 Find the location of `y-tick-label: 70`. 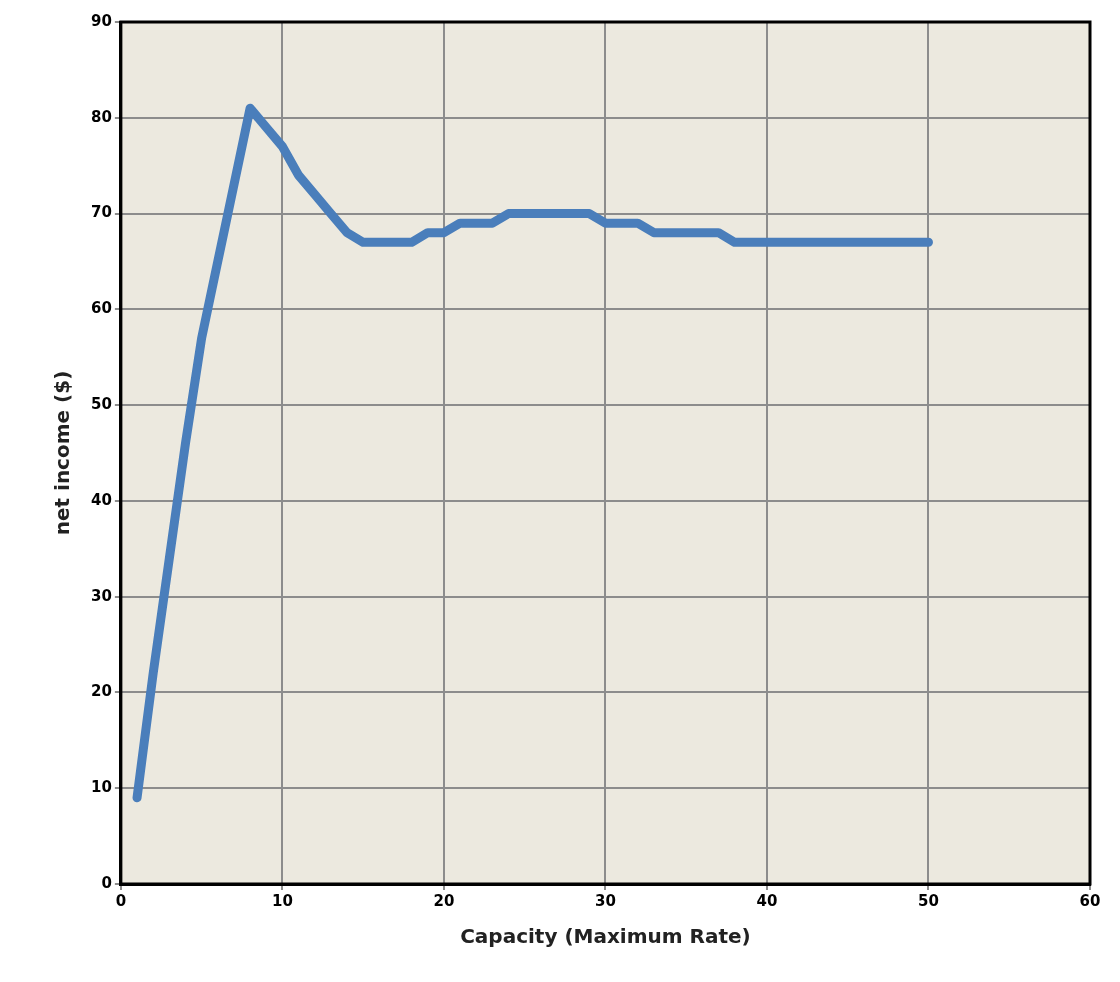

y-tick-label: 70 is located at coordinates (101, 212).